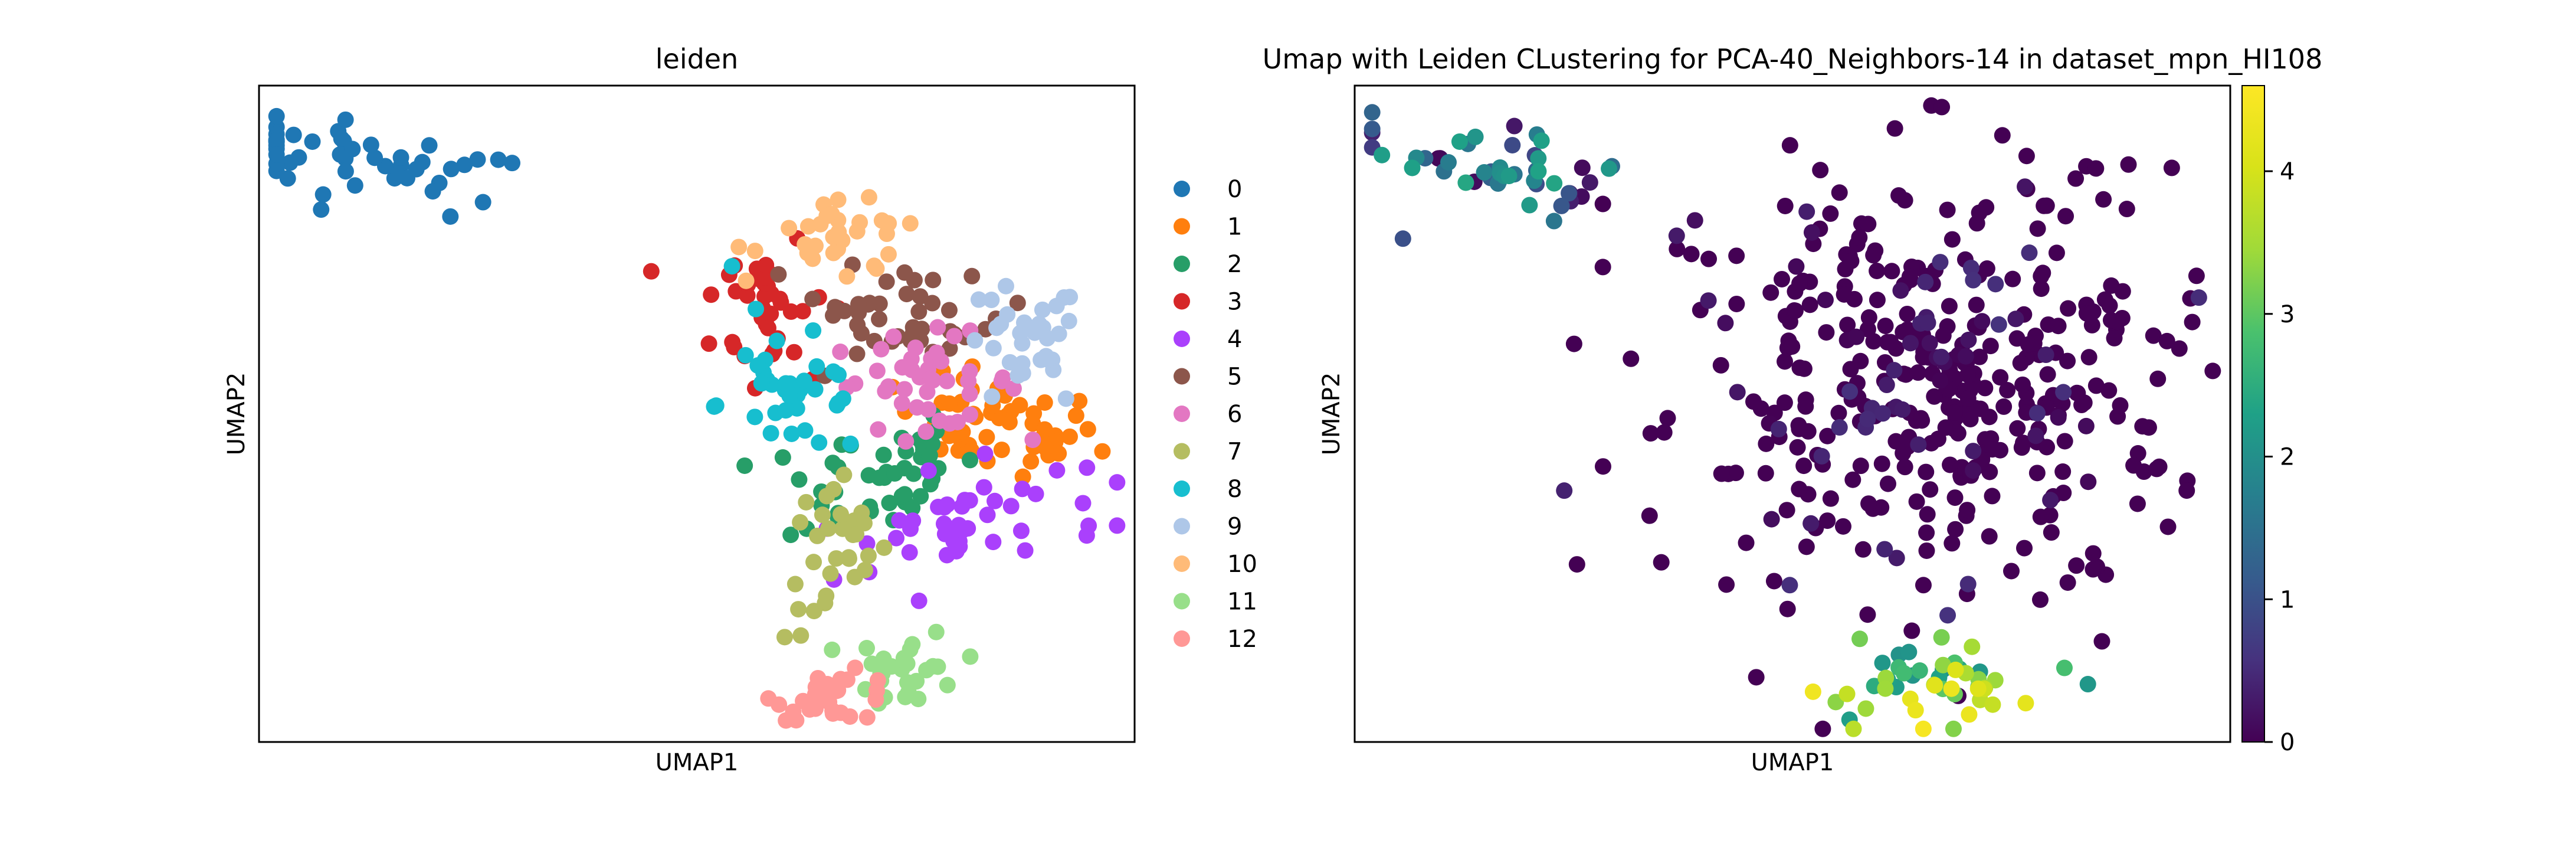 This screenshot has height=850, width=2576. I want to click on legend-label-7: 7, so click(1234, 453).